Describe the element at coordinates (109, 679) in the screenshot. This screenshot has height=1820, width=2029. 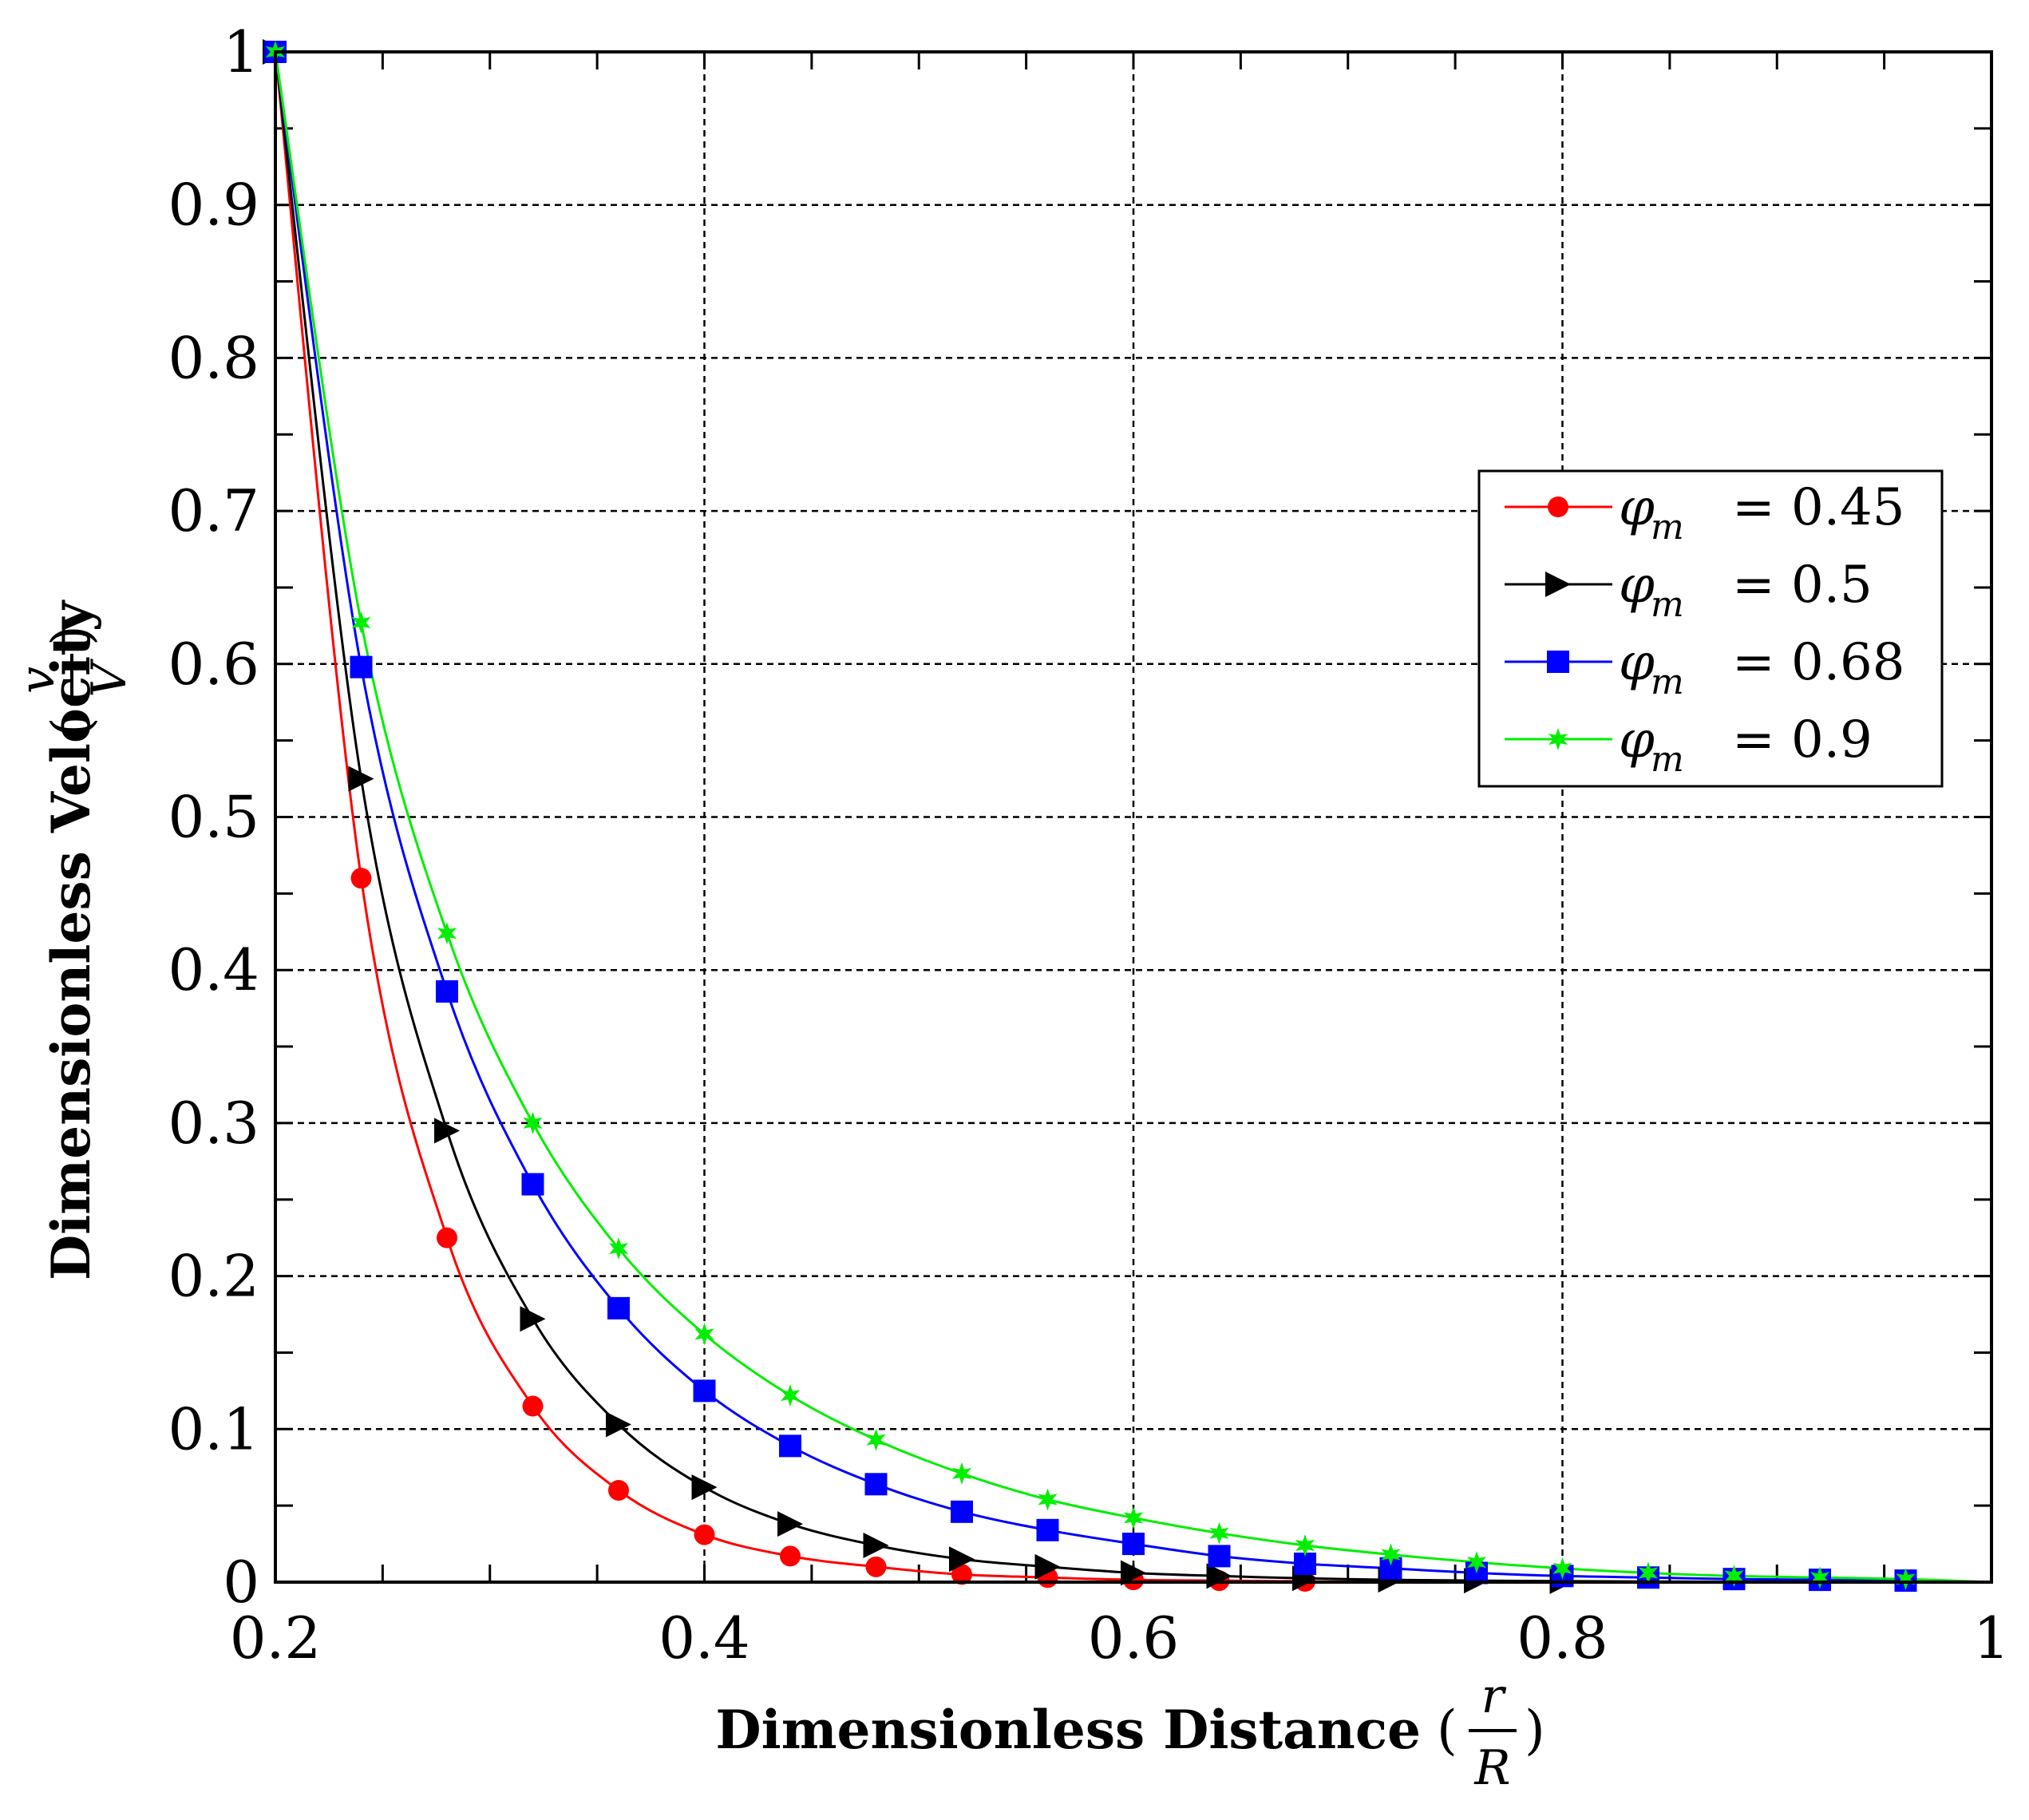
I see `y-axis-fraction-denominator: V` at that location.